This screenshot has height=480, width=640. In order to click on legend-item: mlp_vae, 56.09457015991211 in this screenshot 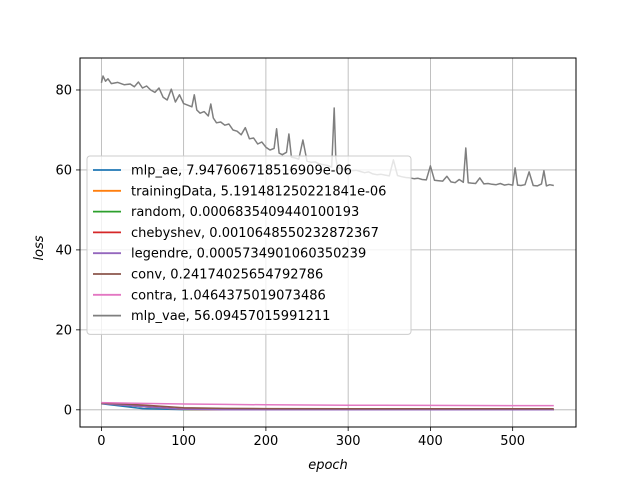, I will do `click(211, 316)`.